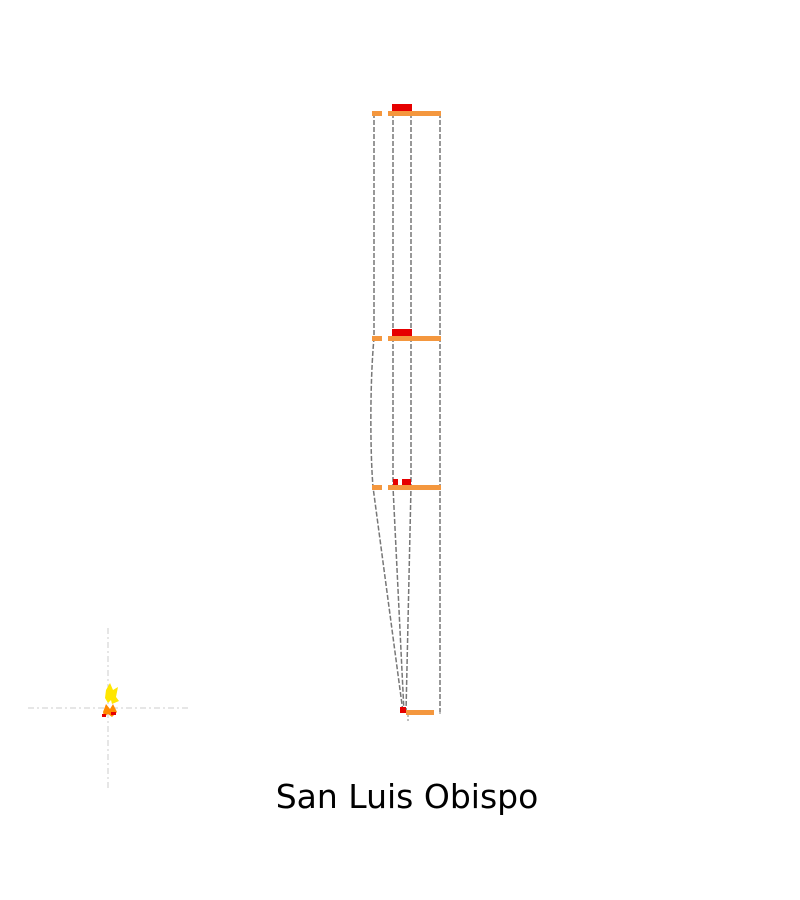 Image resolution: width=800 pixels, height=900 pixels. Describe the element at coordinates (407, 796) in the screenshot. I see `location-title: San Luis Obispo` at that location.